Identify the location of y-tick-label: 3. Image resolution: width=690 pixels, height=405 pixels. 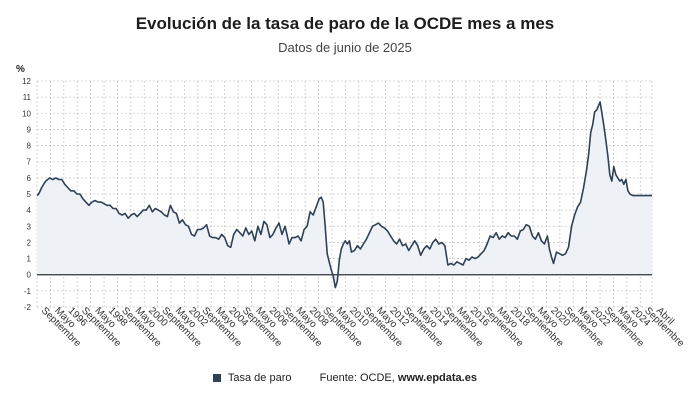
(29, 226).